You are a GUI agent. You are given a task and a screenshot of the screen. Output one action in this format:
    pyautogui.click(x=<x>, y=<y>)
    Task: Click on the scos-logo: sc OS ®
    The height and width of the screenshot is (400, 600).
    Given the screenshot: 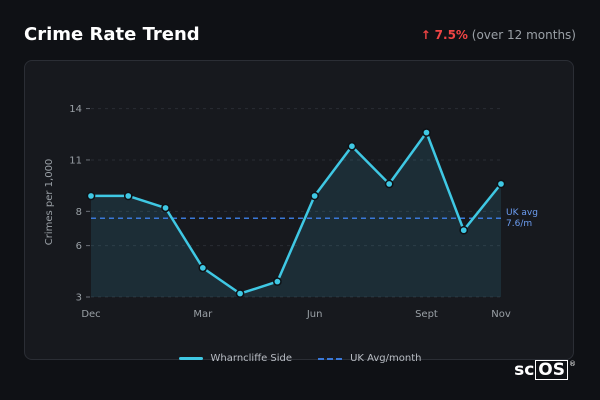 What is the action you would take?
    pyautogui.click(x=545, y=370)
    